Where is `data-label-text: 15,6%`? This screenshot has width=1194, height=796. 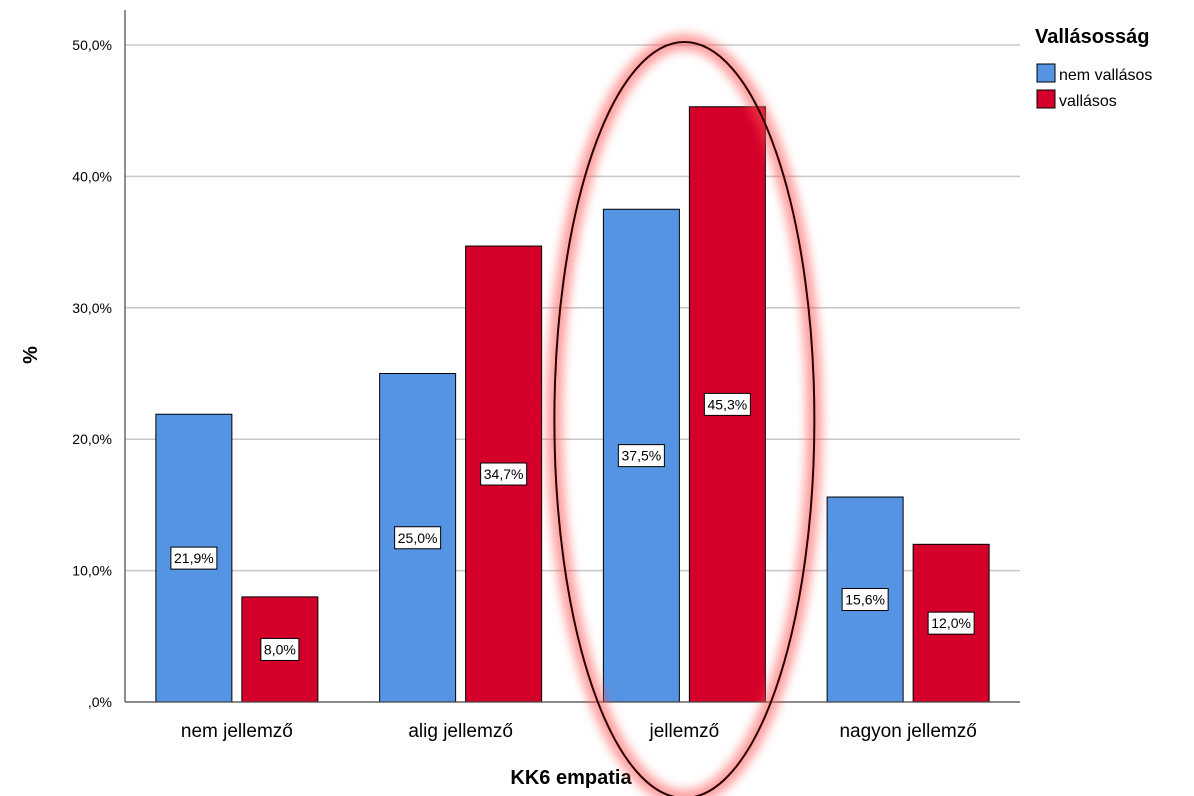
data-label-text: 15,6% is located at coordinates (865, 600).